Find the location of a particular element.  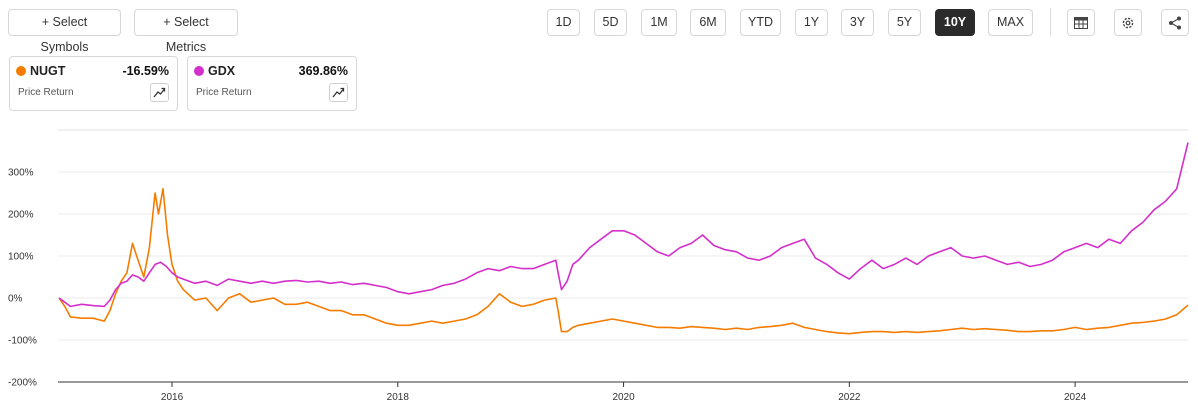

range-5d-button: 5D is located at coordinates (610, 22).